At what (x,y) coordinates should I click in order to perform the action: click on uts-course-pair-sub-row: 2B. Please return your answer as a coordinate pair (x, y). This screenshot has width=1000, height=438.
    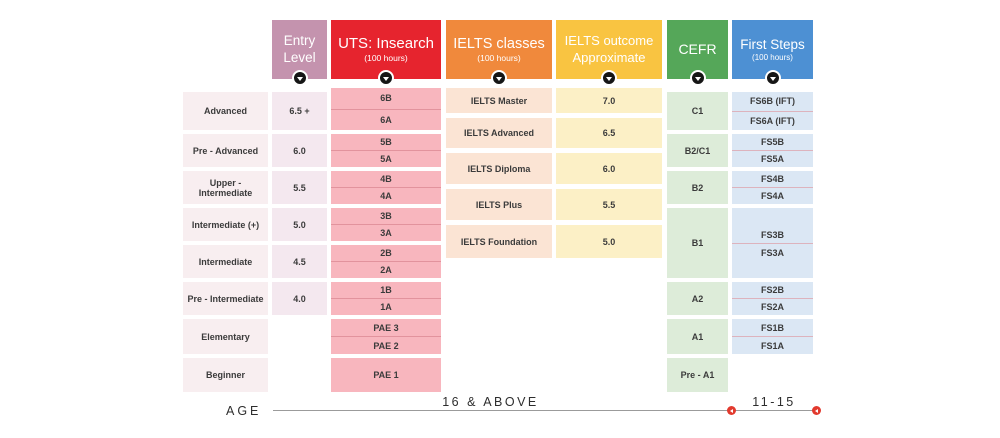
    Looking at the image, I should click on (386, 253).